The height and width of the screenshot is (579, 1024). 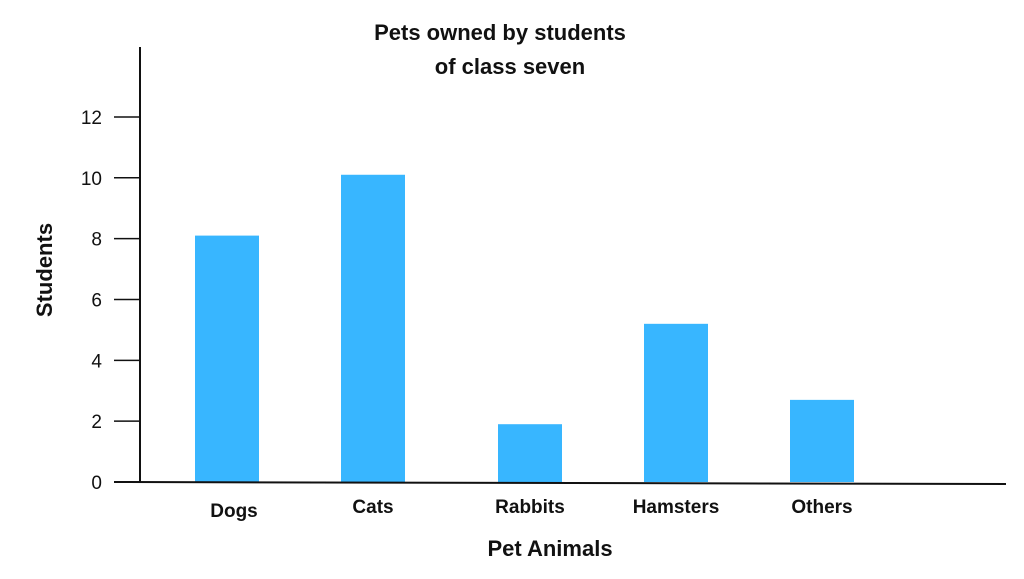 I want to click on y-tick-label: 12, so click(x=91, y=118).